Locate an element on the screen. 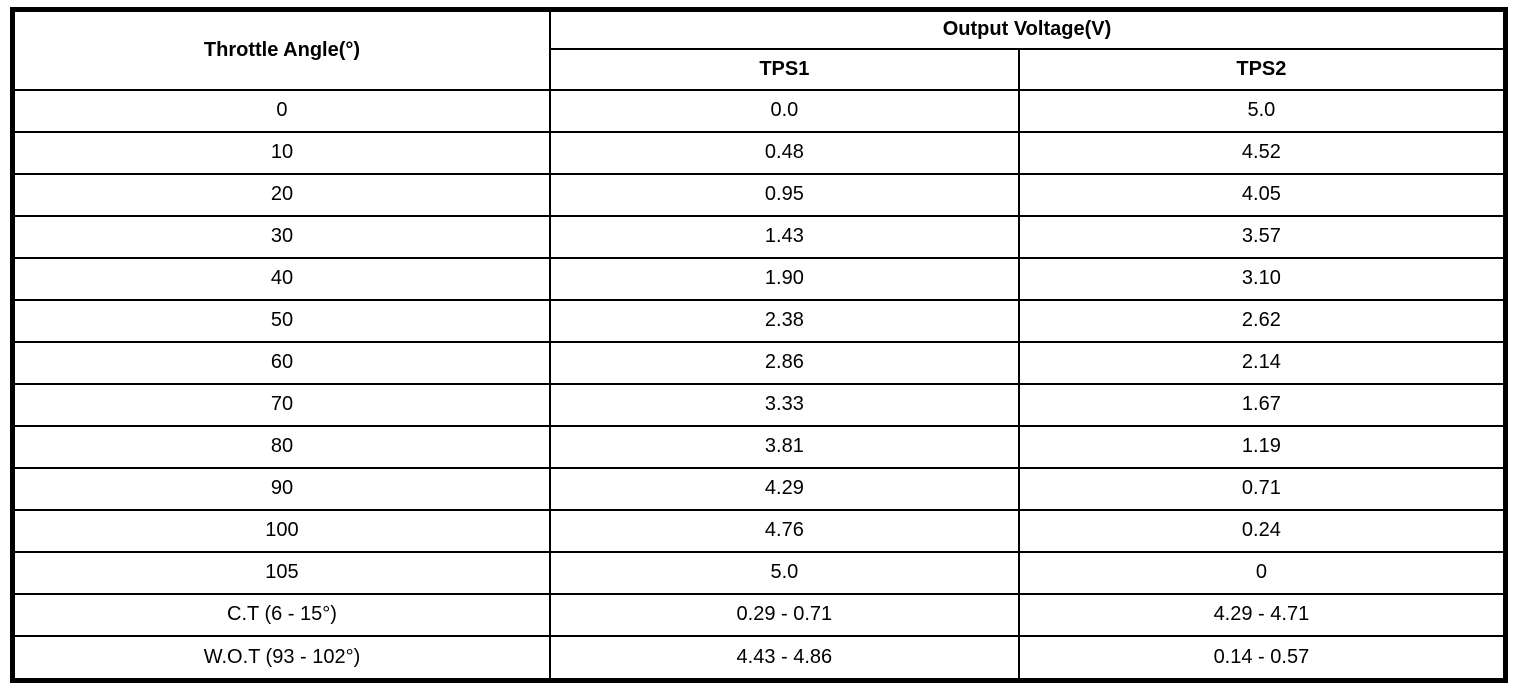 The width and height of the screenshot is (1520, 690). throttle-angle-cell: 60 is located at coordinates (281, 362).